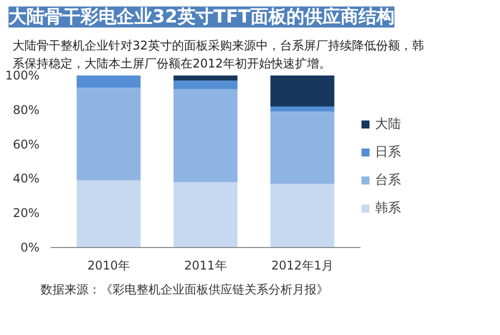  Describe the element at coordinates (184, 289) in the screenshot. I see `source-note: 数据来源：《彩电整机企业面板供应链关系分析月报》` at that location.